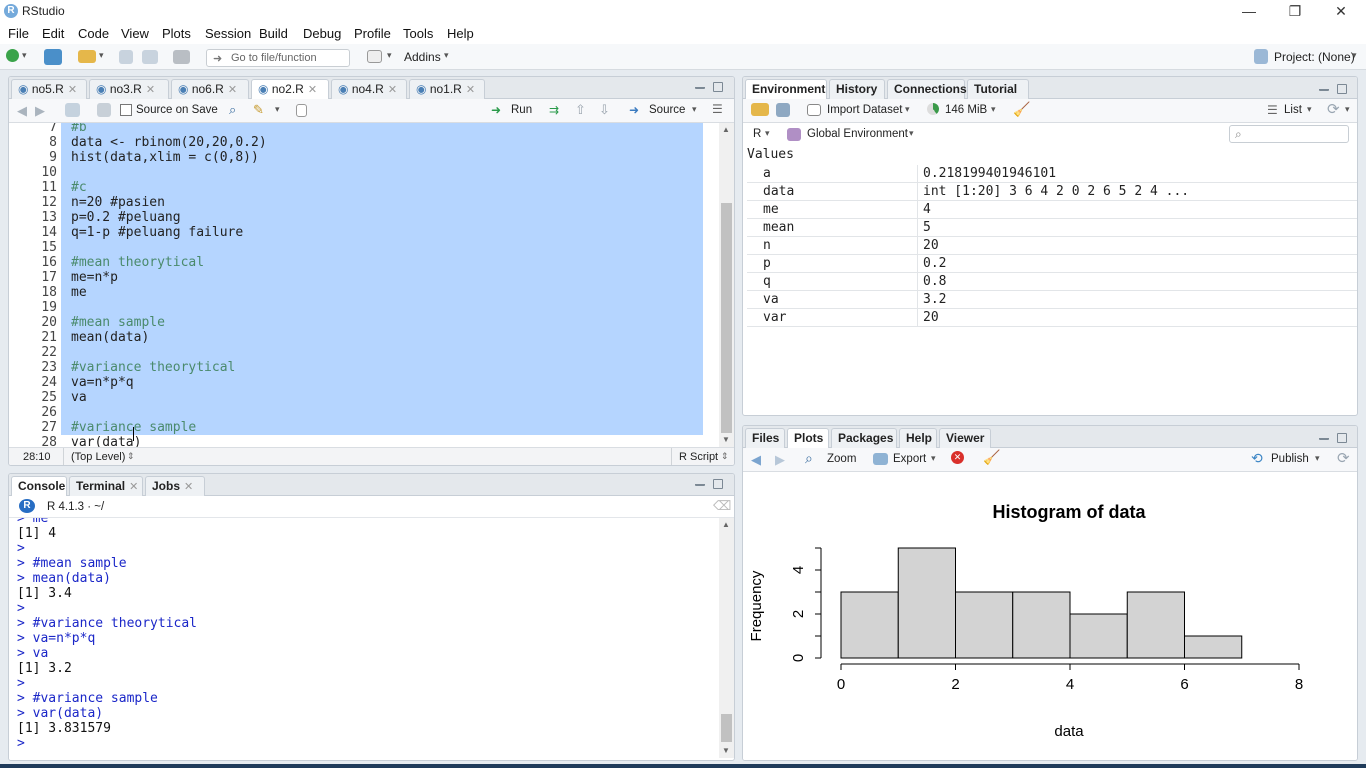 Image resolution: width=1366 pixels, height=768 pixels. Describe the element at coordinates (1341, 11) in the screenshot. I see `close-button: ✕` at that location.